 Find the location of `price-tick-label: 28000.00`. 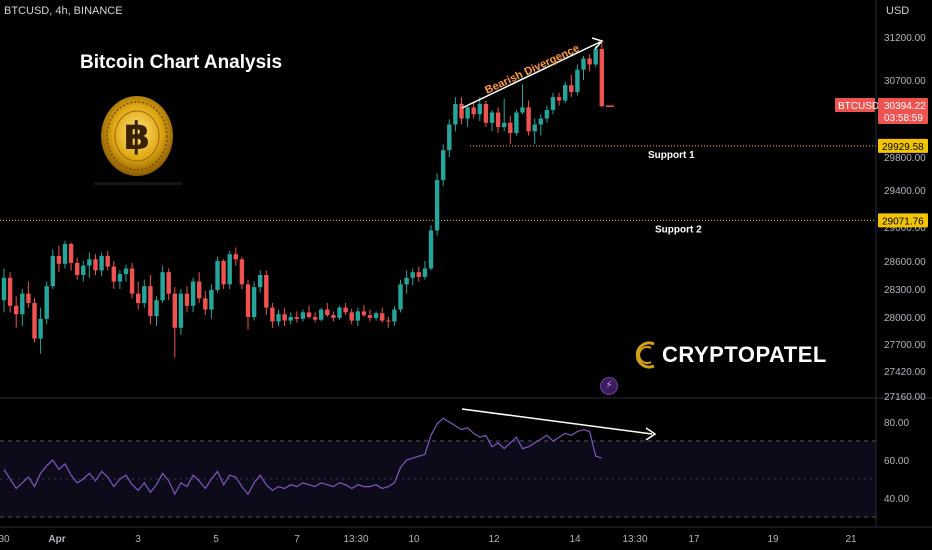

price-tick-label: 28000.00 is located at coordinates (905, 318).